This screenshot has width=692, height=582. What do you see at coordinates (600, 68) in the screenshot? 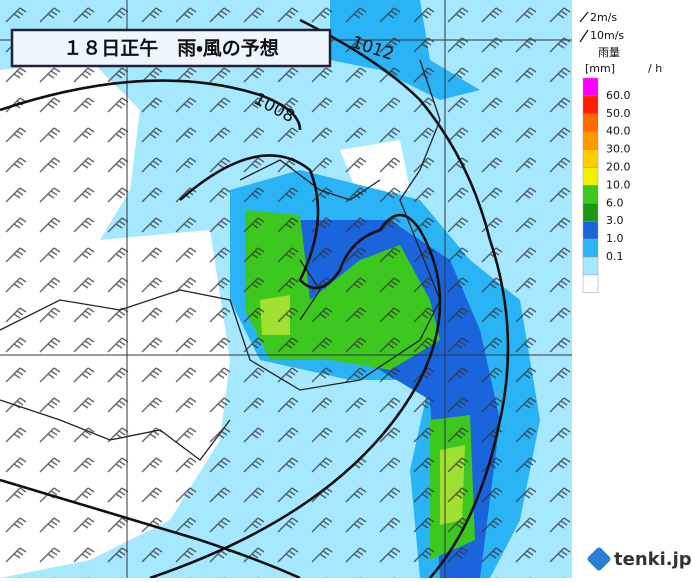
I see `rain-legend-unit: [mm]` at bounding box center [600, 68].